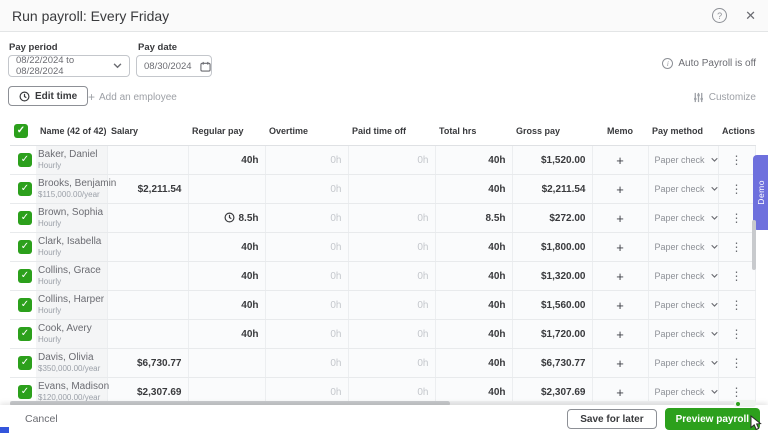  I want to click on demo-side-tab: Demo, so click(760, 192).